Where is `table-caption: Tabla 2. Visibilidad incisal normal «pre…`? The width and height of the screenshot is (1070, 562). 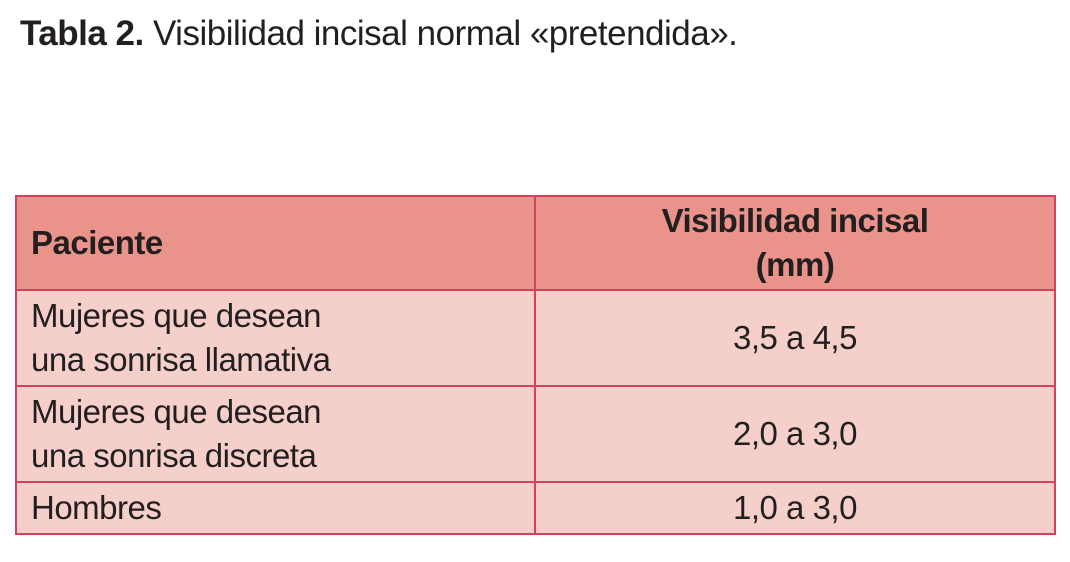
table-caption: Tabla 2. Visibilidad incisal normal «pre… is located at coordinates (379, 34).